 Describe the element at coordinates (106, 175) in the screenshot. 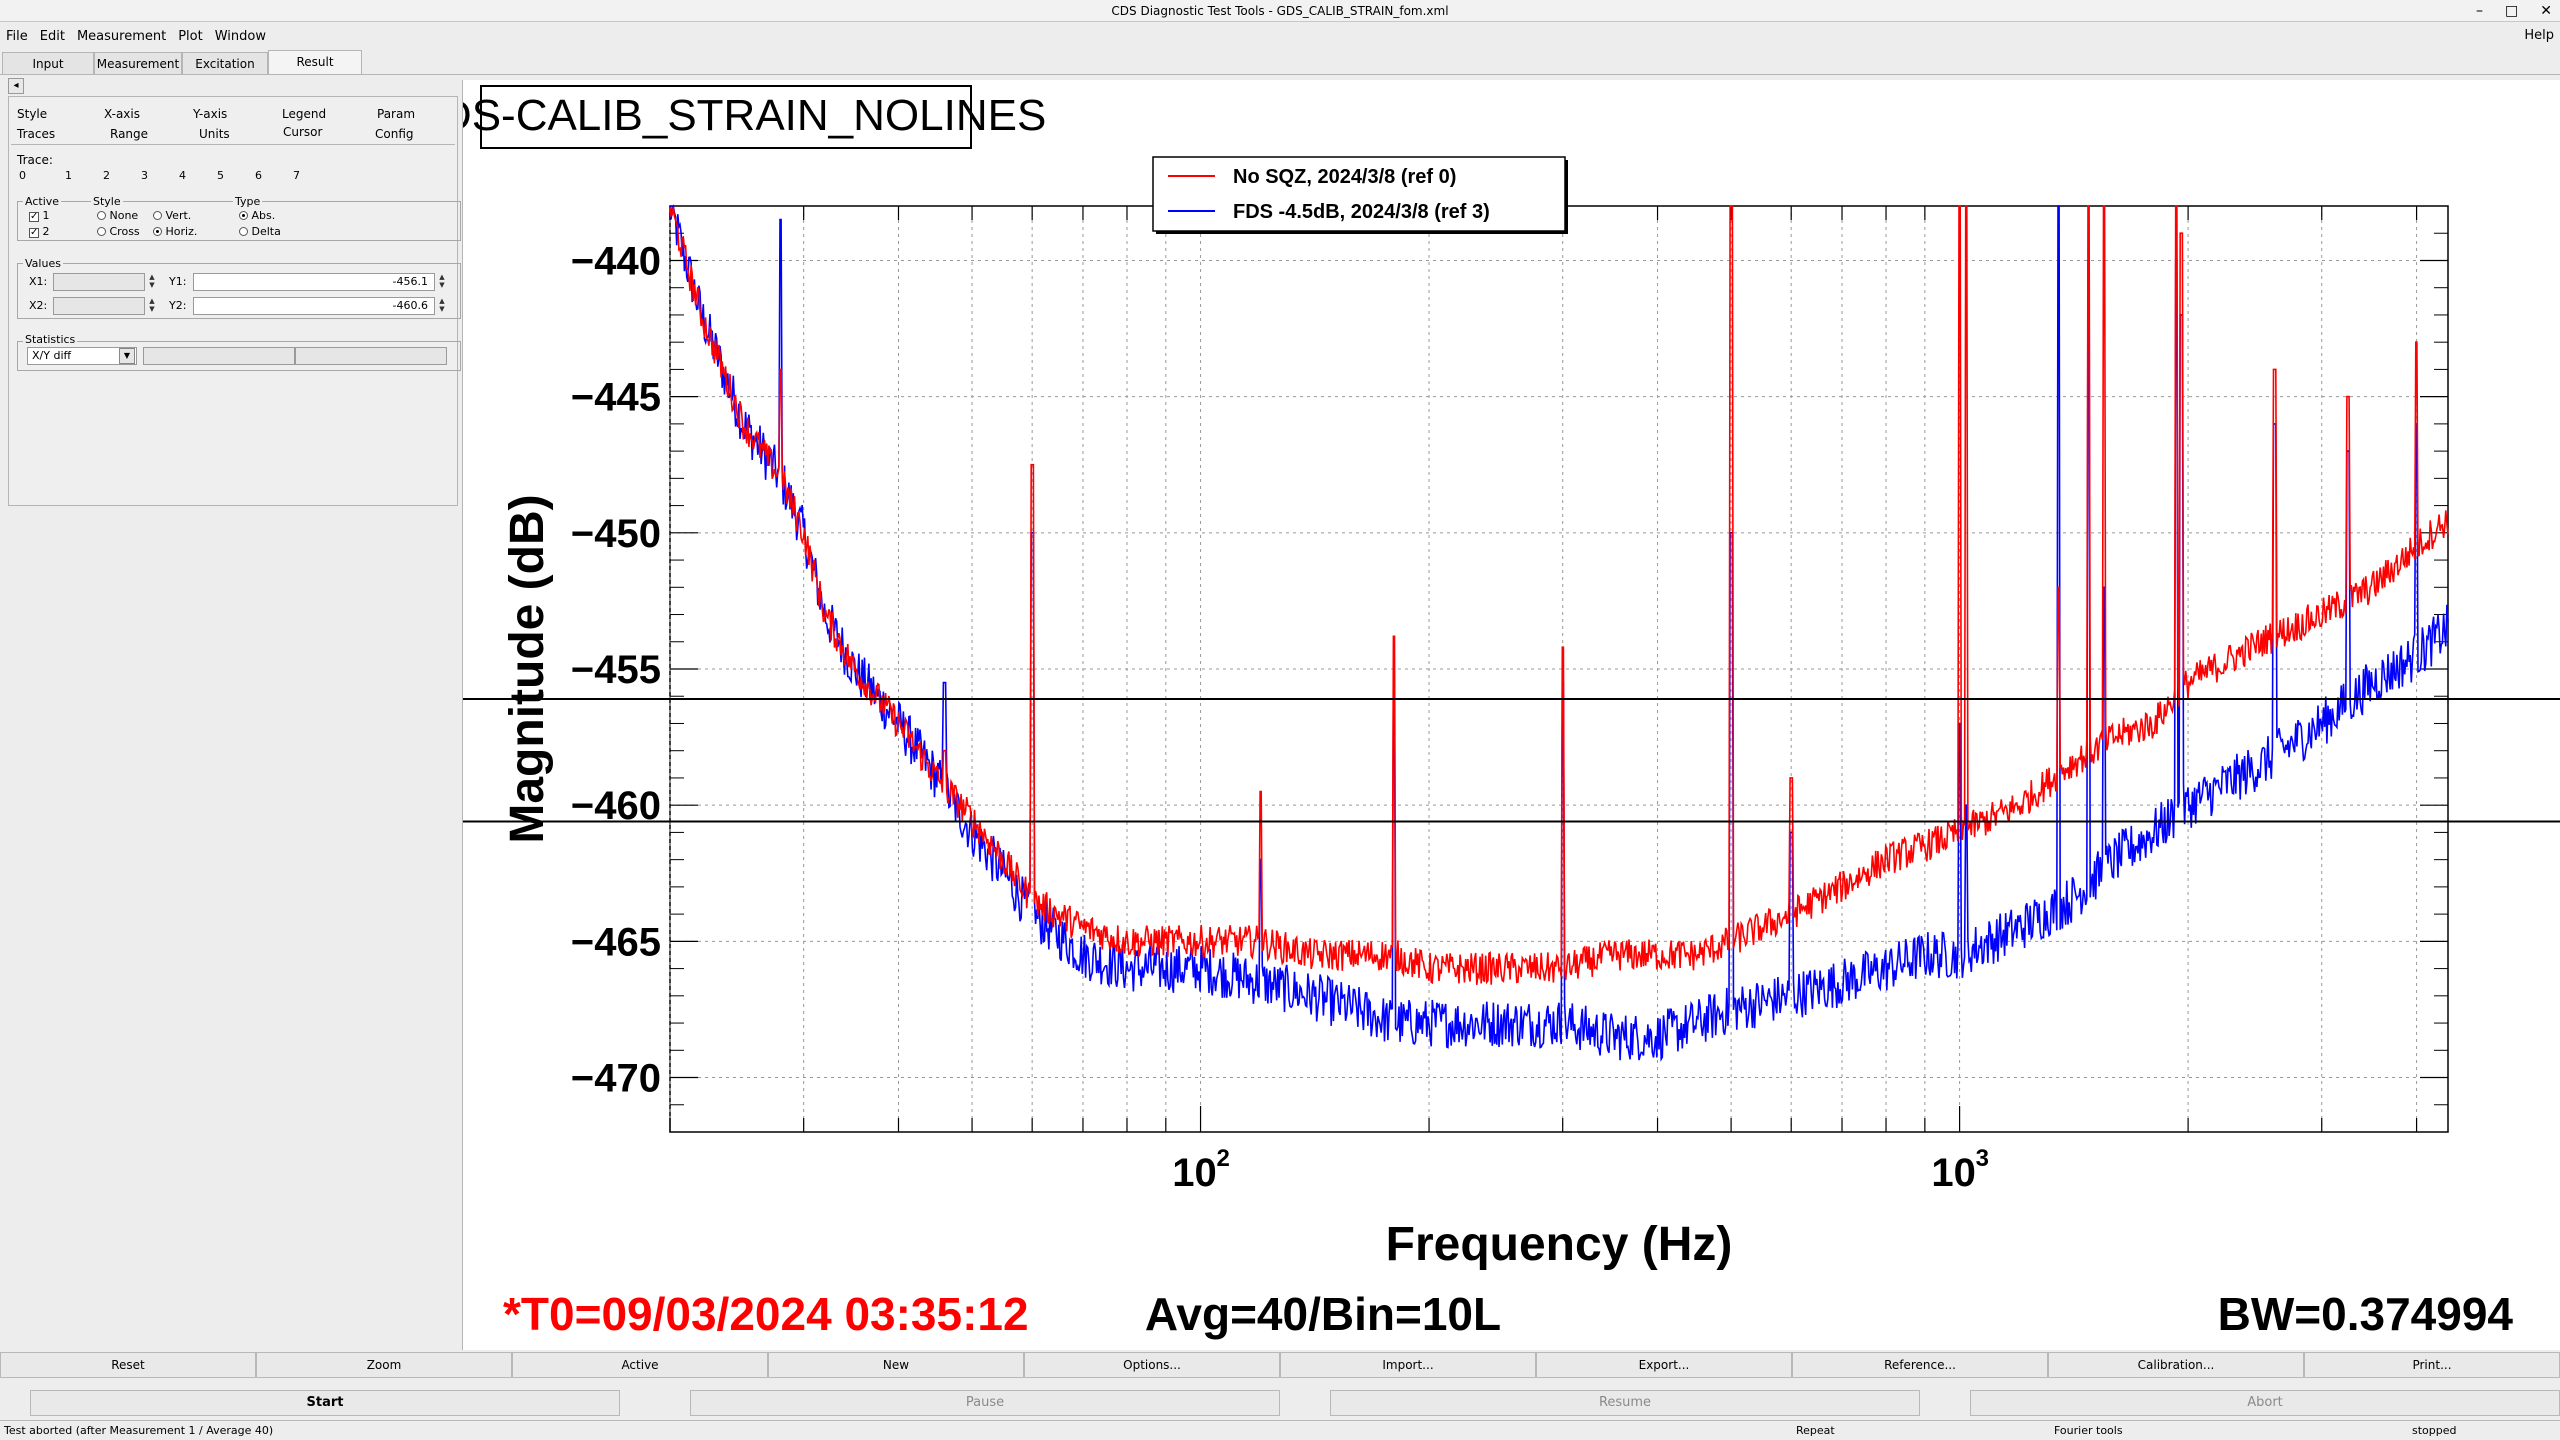

I see `trace-tab-2: 2` at that location.